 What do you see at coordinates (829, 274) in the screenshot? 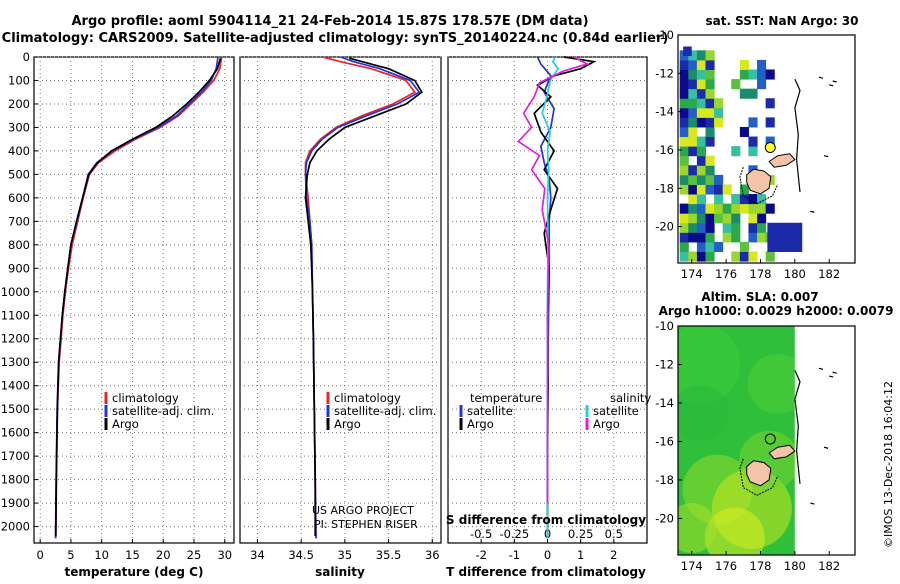
I see `map-xtick-label: 182` at bounding box center [829, 274].